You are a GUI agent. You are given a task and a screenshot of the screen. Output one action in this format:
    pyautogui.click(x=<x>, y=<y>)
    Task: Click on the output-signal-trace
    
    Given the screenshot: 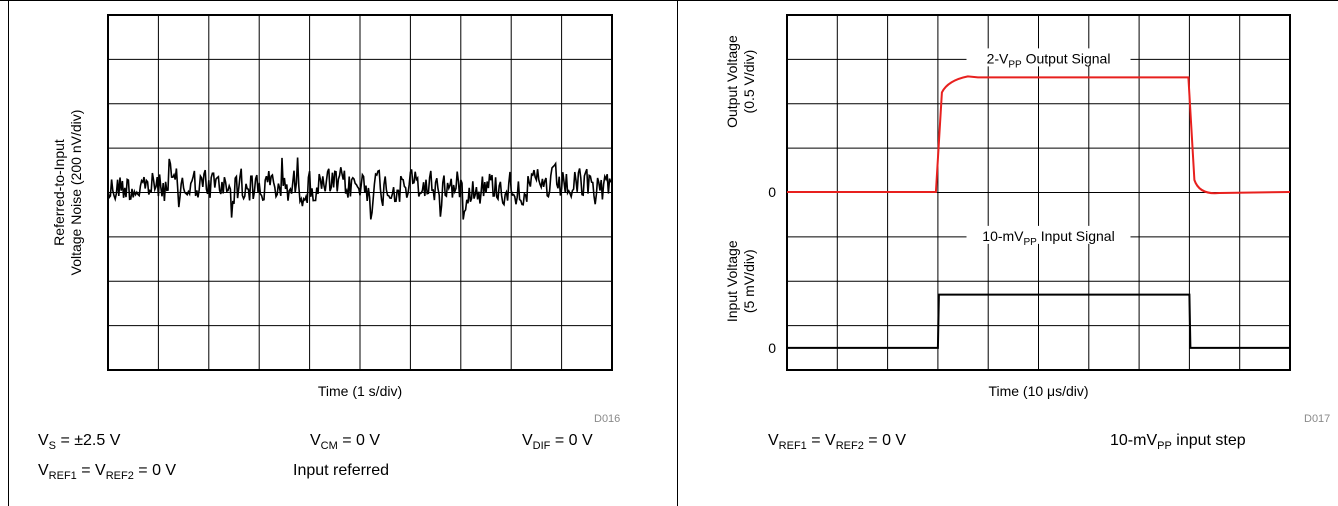 What is the action you would take?
    pyautogui.click(x=1039, y=135)
    